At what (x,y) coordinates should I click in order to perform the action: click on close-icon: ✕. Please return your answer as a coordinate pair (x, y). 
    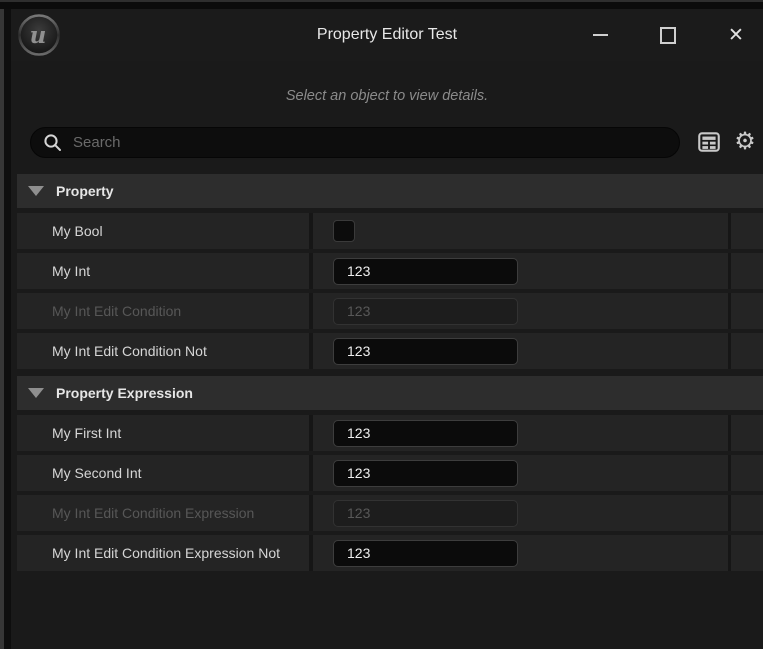
    Looking at the image, I should click on (736, 35).